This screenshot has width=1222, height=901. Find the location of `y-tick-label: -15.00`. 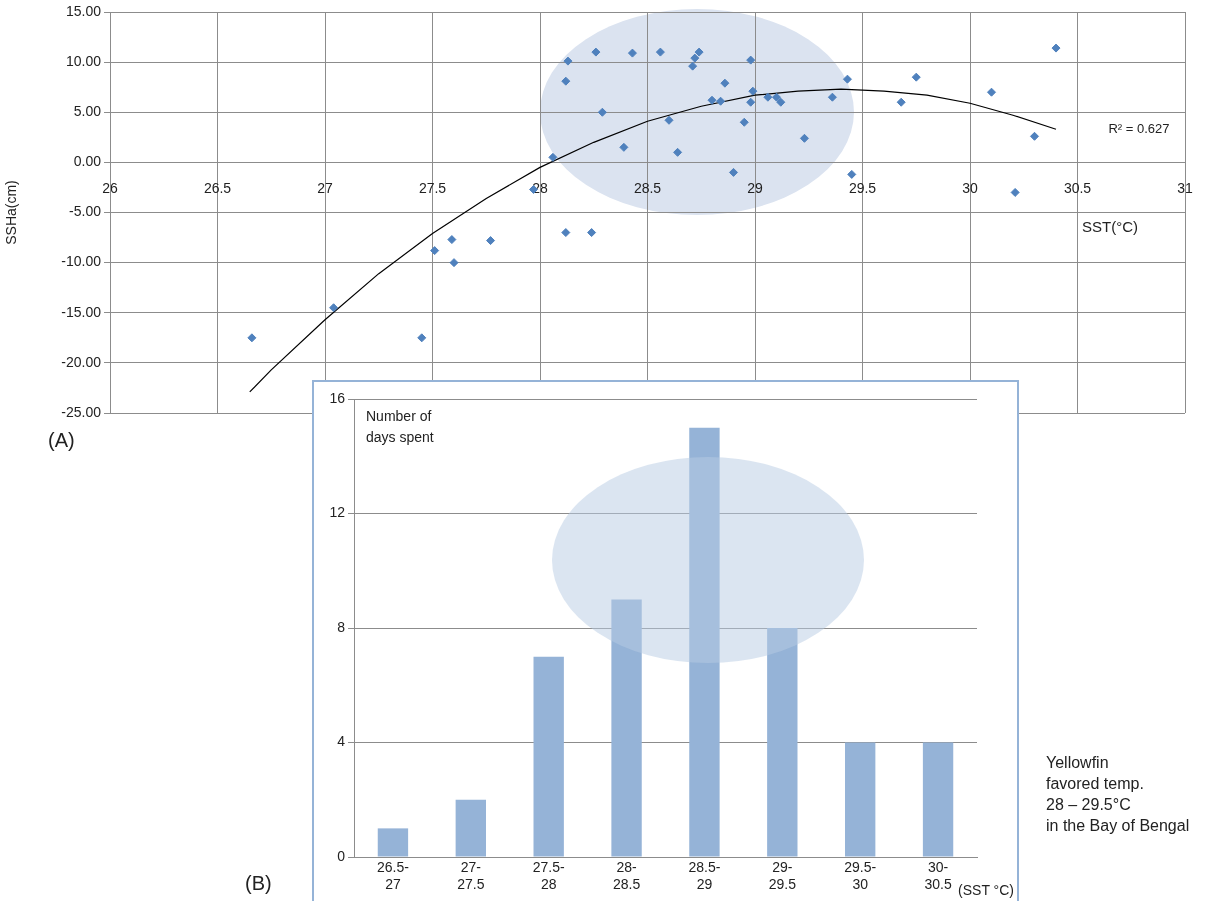

y-tick-label: -15.00 is located at coordinates (81, 311).